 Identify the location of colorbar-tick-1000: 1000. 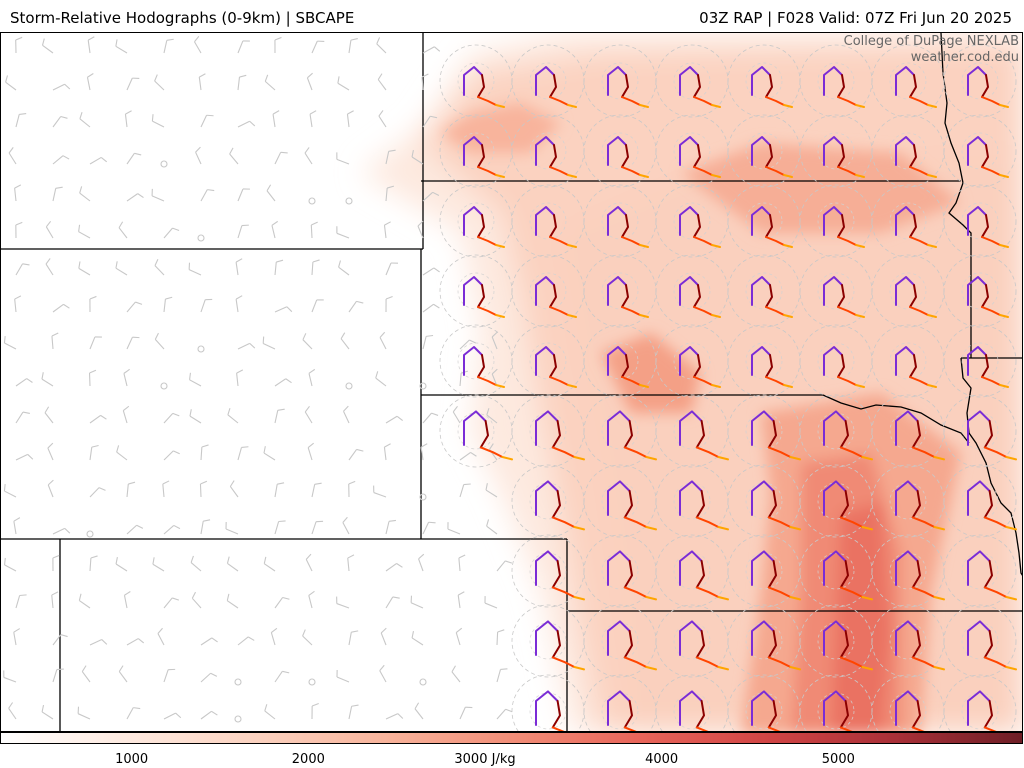
(132, 759).